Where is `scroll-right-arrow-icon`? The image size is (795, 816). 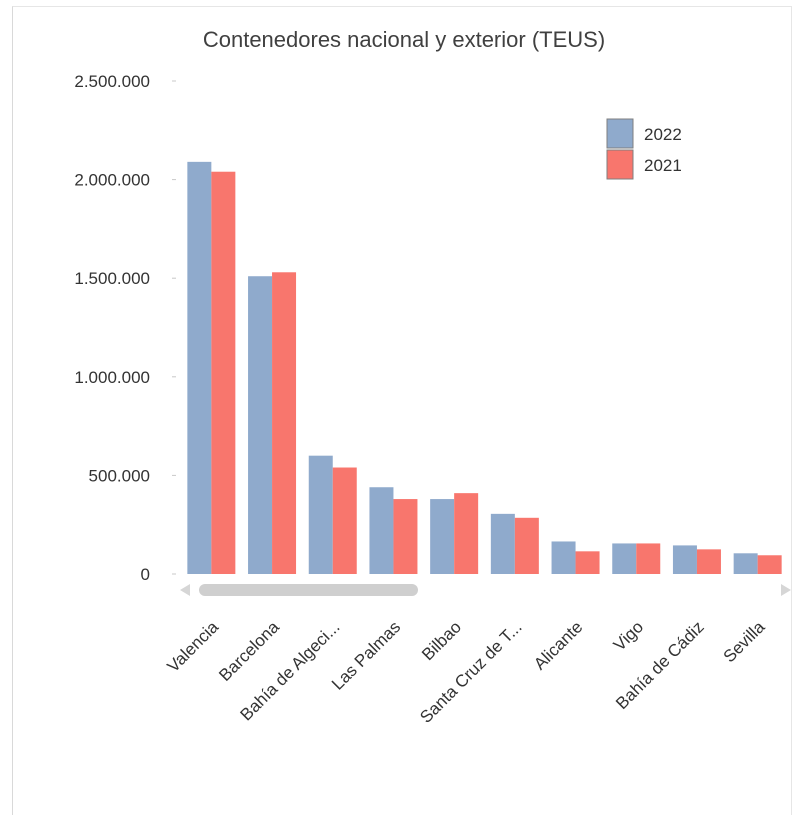 scroll-right-arrow-icon is located at coordinates (786, 590).